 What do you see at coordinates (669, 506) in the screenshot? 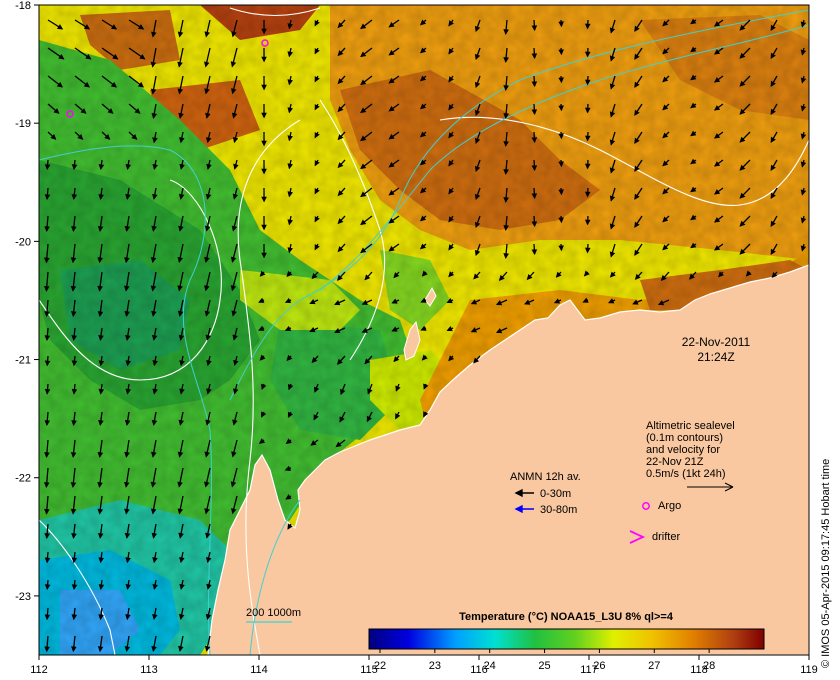
I see `argo-legend-label: Argo` at bounding box center [669, 506].